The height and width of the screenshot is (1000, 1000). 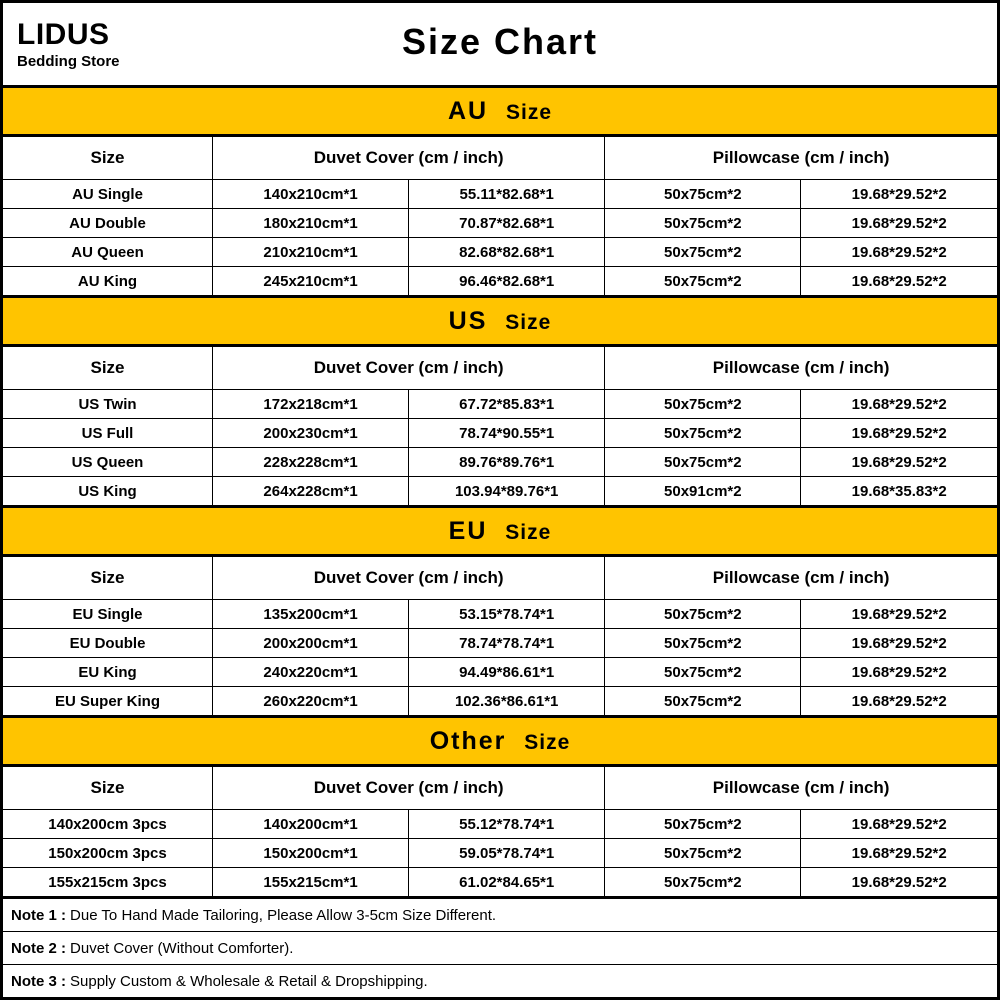 I want to click on cell-pillow-cm: 50x91cm*2, so click(x=703, y=490).